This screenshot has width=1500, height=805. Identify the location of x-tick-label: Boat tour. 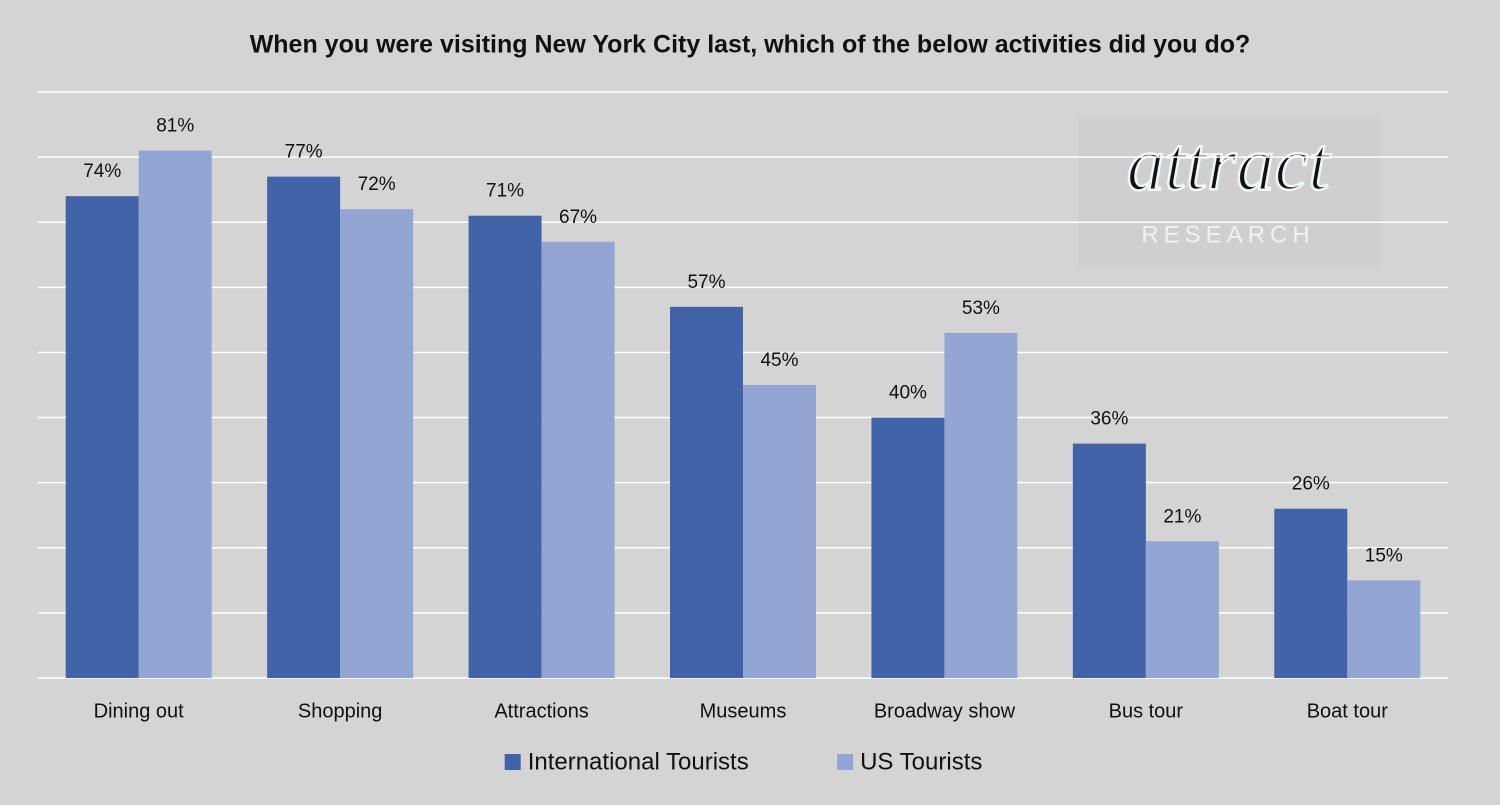
(1348, 711).